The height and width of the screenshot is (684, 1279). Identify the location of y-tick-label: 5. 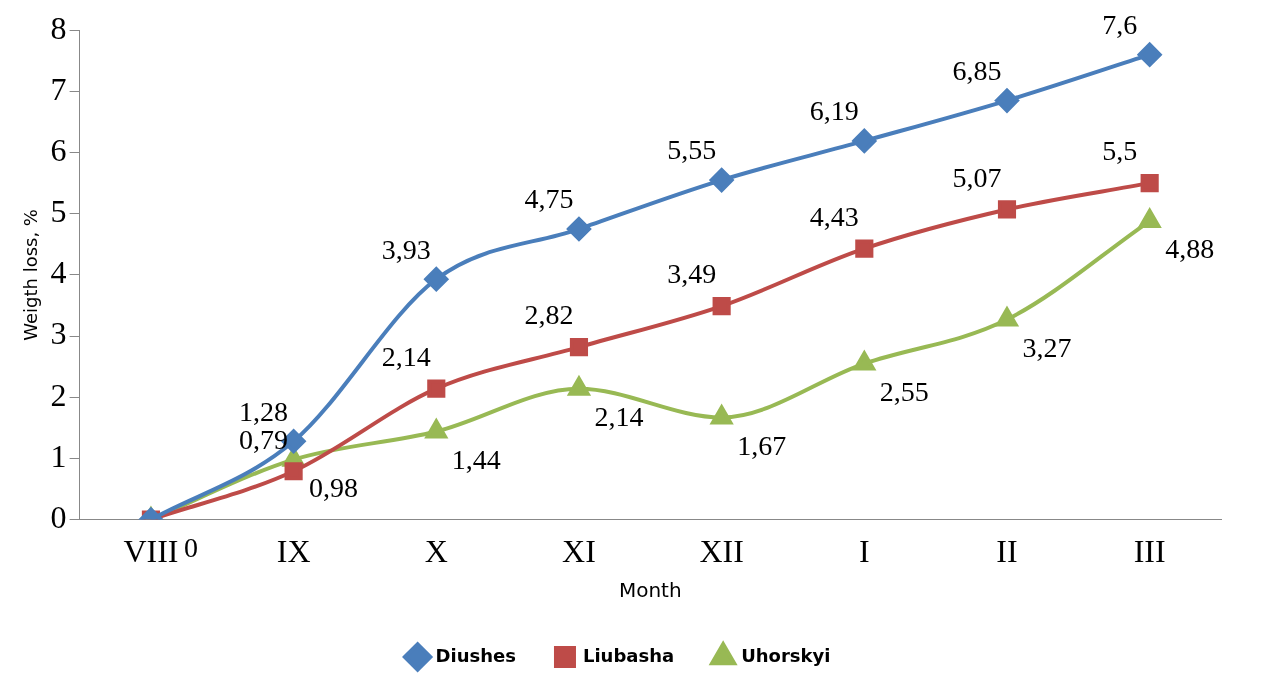
(58, 211).